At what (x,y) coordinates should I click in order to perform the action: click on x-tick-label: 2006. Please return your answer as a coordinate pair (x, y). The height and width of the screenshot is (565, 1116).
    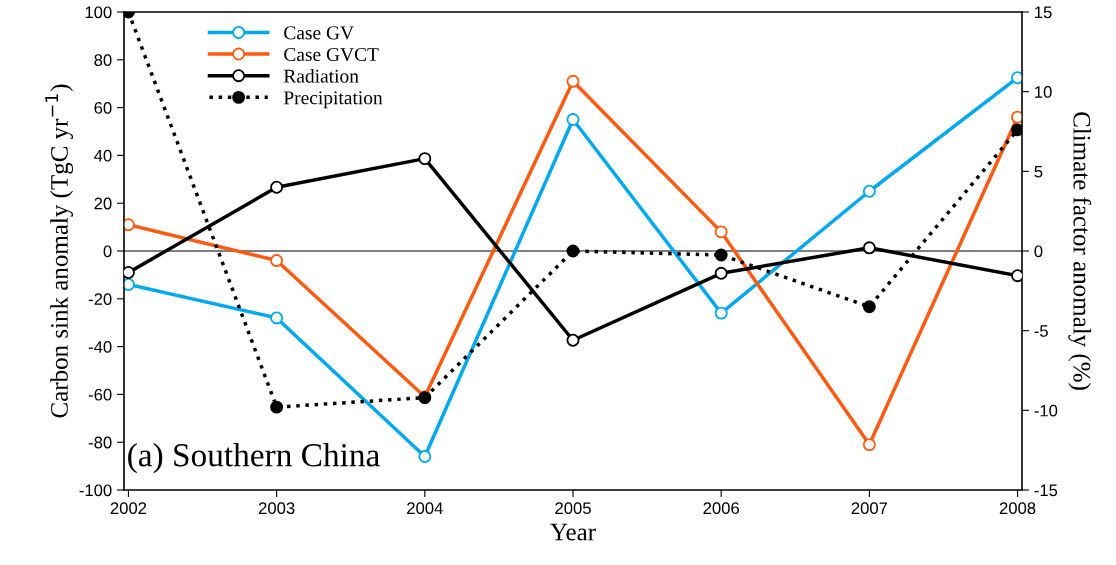
    Looking at the image, I should click on (721, 508).